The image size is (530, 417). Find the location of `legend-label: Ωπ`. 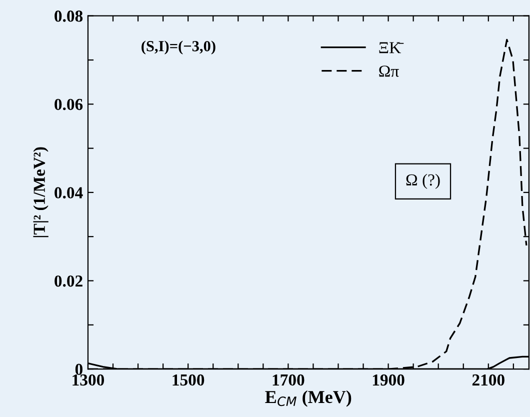

legend-label: Ωπ is located at coordinates (389, 71).